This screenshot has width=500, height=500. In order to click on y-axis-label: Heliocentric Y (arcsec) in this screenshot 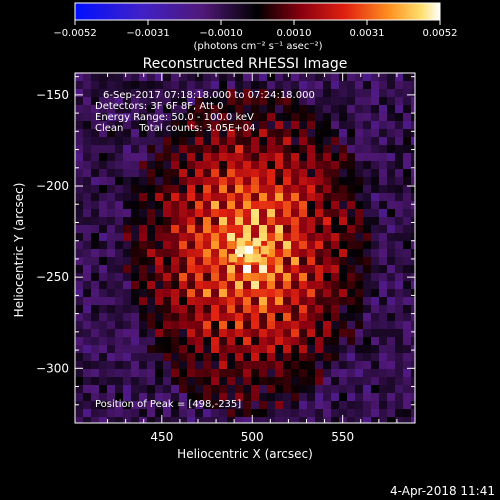, I will do `click(19, 250)`.